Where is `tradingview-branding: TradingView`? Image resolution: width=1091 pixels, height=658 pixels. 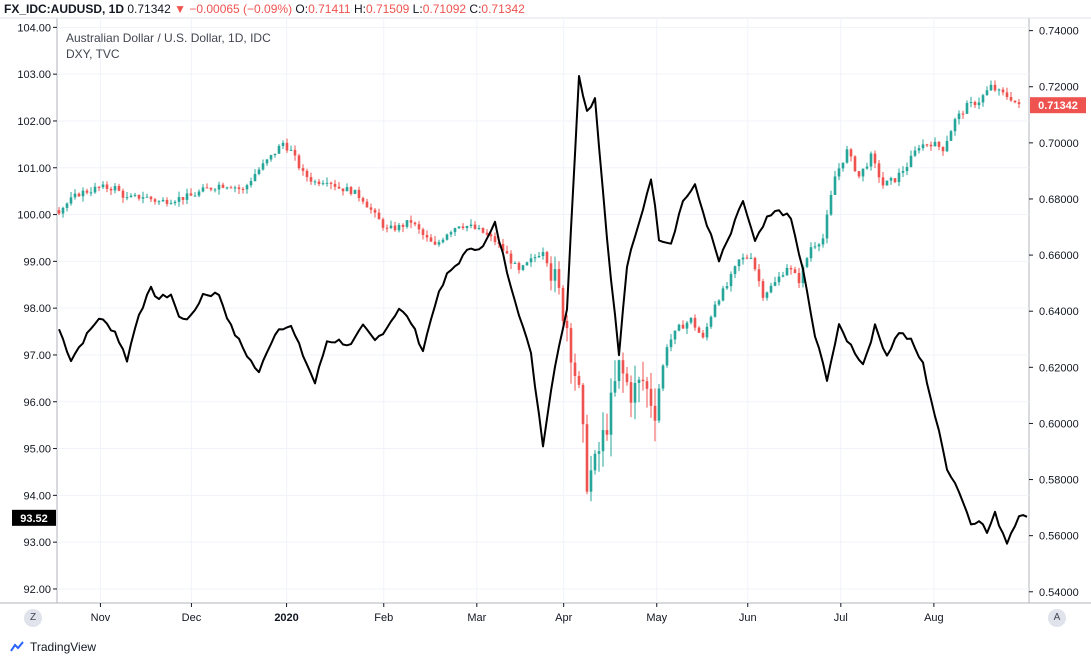 tradingview-branding: TradingView is located at coordinates (53, 647).